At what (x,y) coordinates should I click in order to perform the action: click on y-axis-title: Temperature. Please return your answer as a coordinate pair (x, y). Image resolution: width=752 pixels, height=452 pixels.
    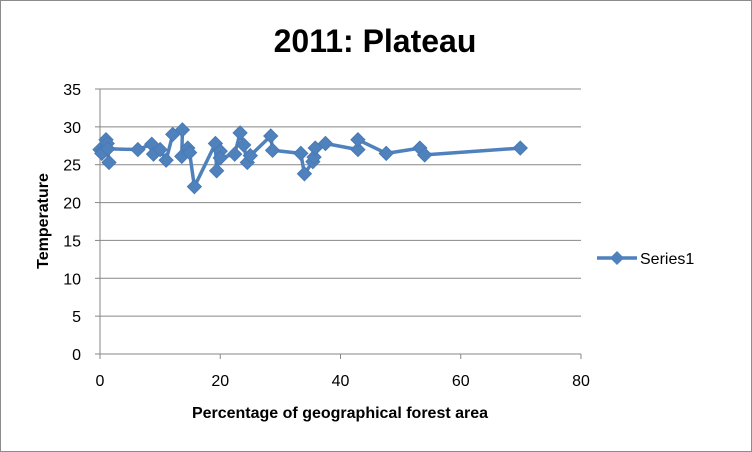
    Looking at the image, I should click on (43, 221).